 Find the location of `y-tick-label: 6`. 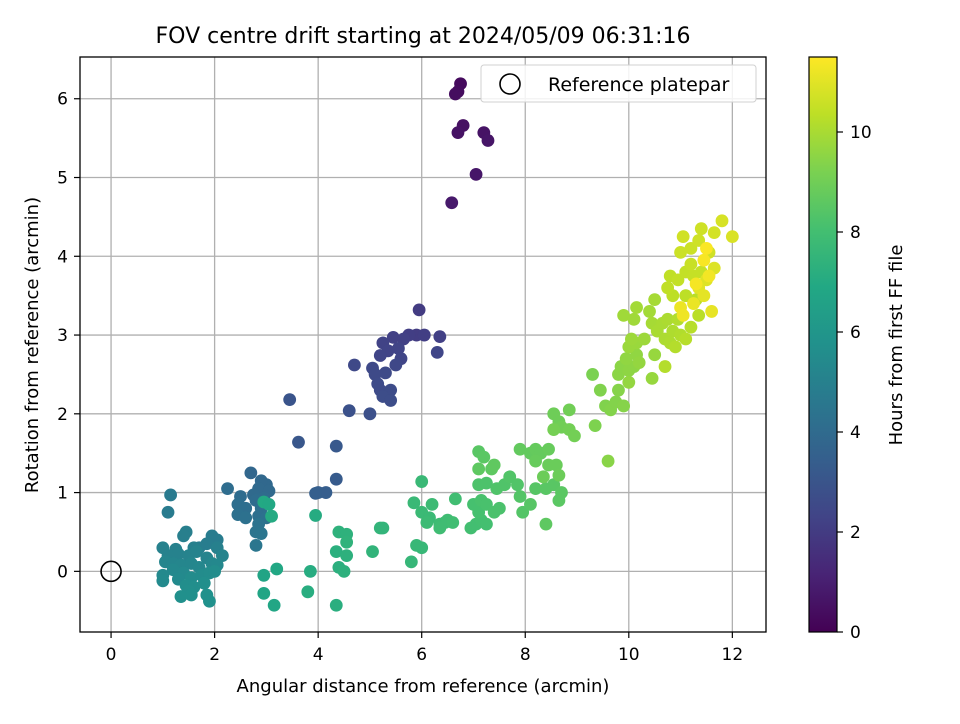

y-tick-label: 6 is located at coordinates (62, 100).